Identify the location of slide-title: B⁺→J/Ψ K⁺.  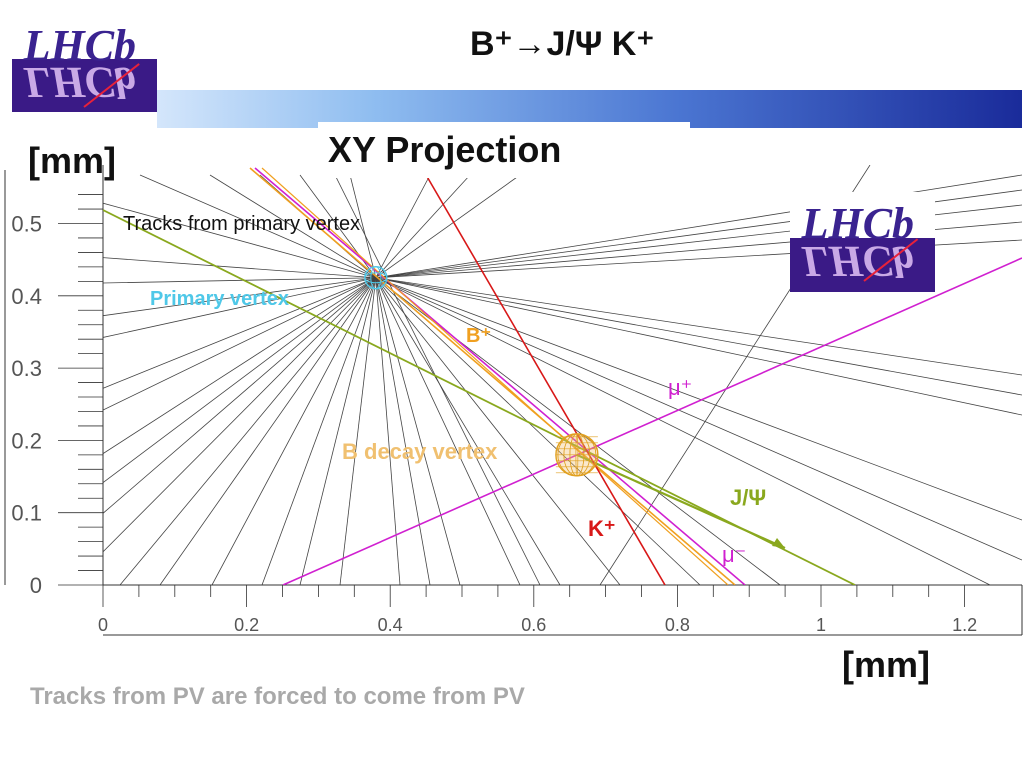
(562, 44).